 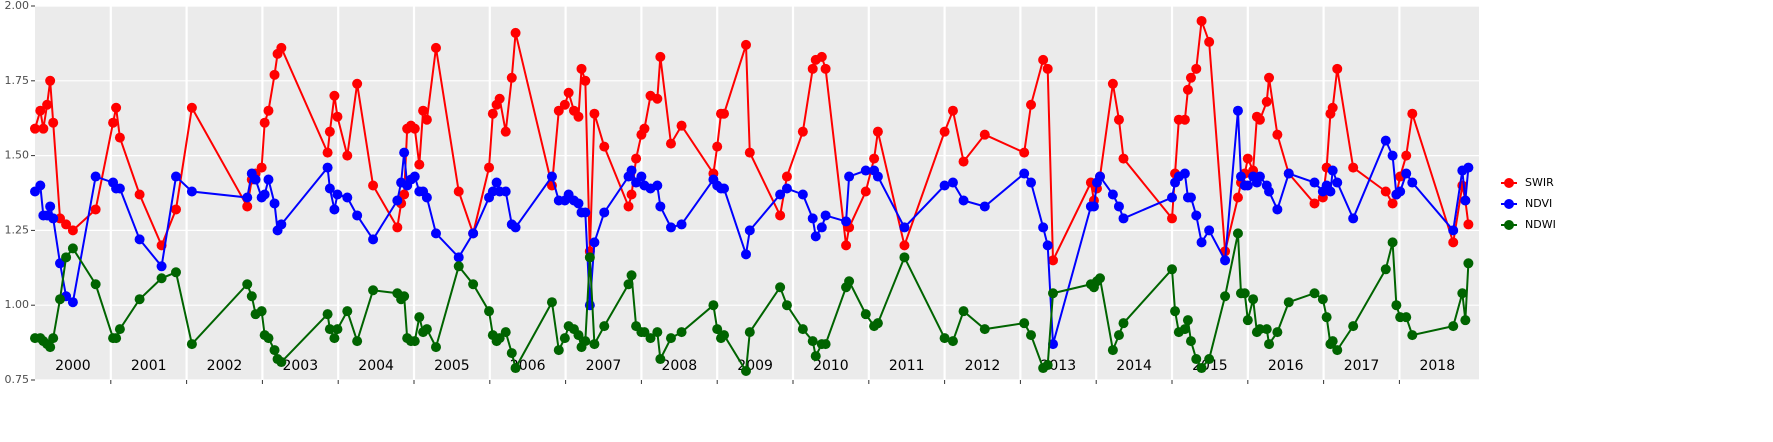 What do you see at coordinates (17, 155) in the screenshot?
I see `y-tick-label: 1.50` at bounding box center [17, 155].